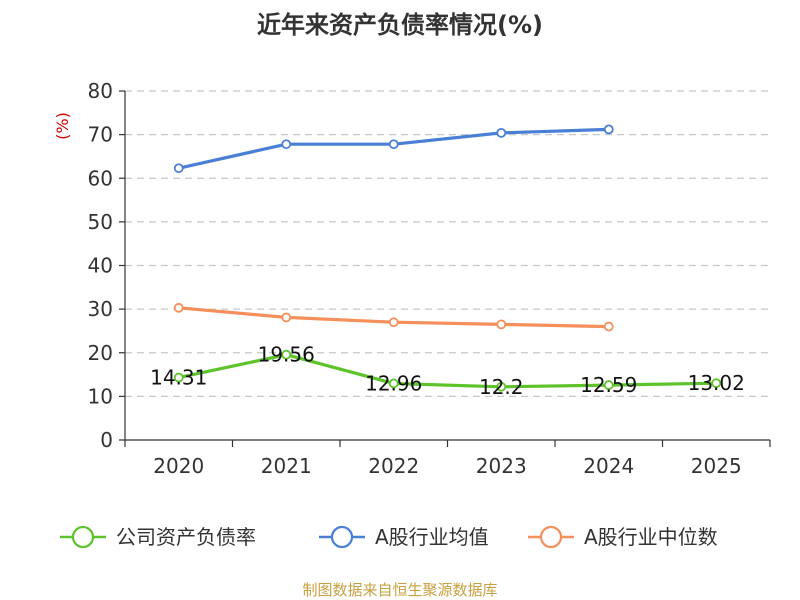 The height and width of the screenshot is (600, 800). I want to click on x-tick-labels: 2020 2021 2022 2023 2024 2025, so click(447, 466).